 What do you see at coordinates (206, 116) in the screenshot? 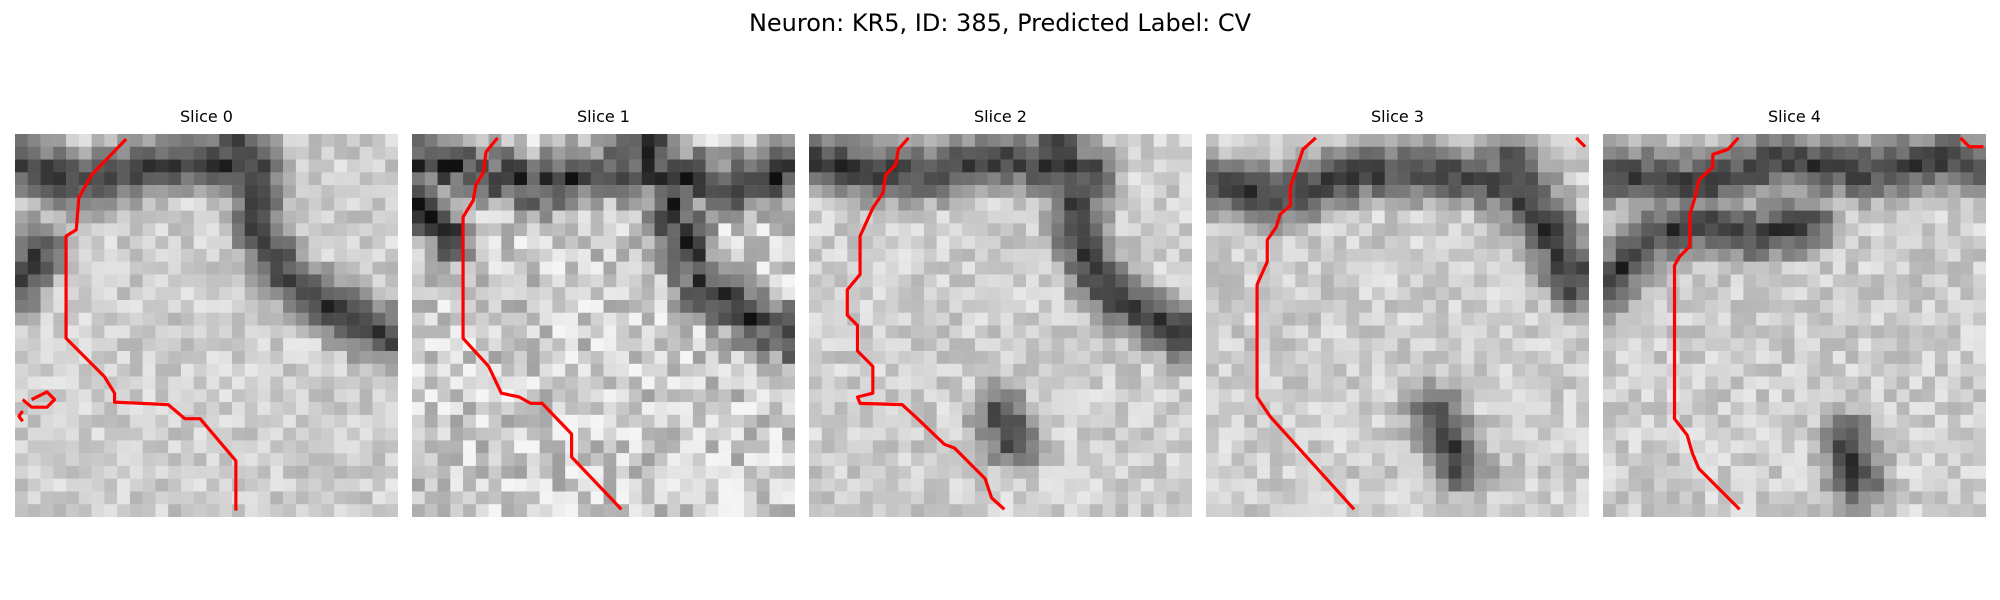
I see `slice-title-0: Slice 0` at bounding box center [206, 116].